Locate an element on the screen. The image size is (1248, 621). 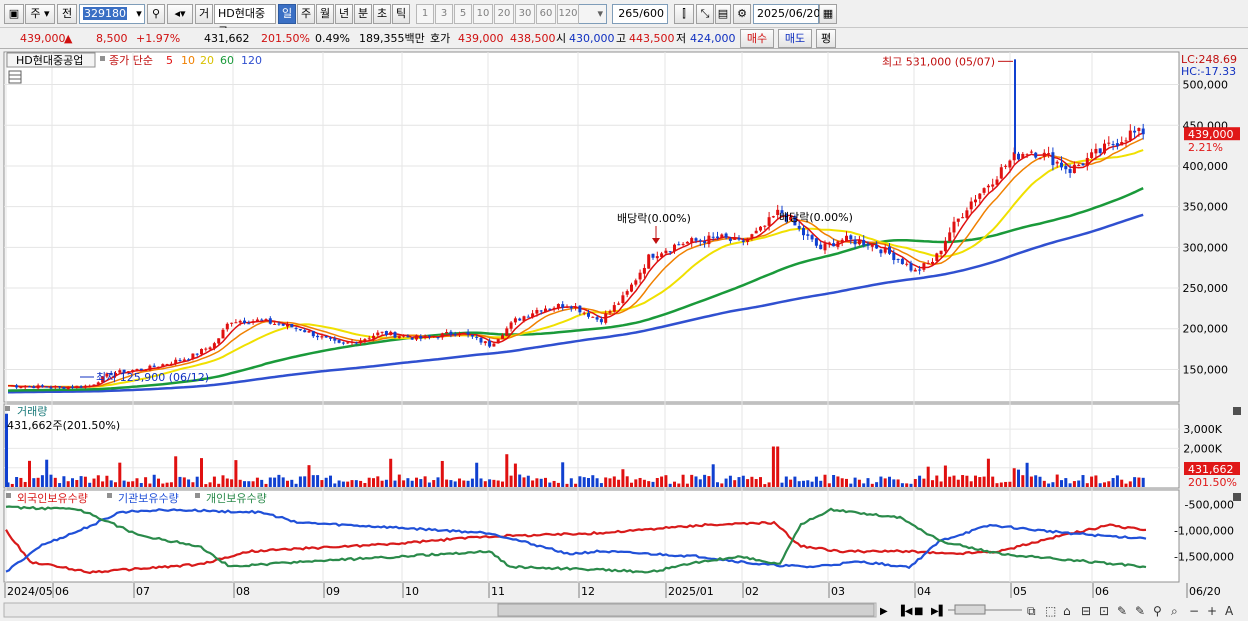
period-button-0: 일 is located at coordinates (287, 14).